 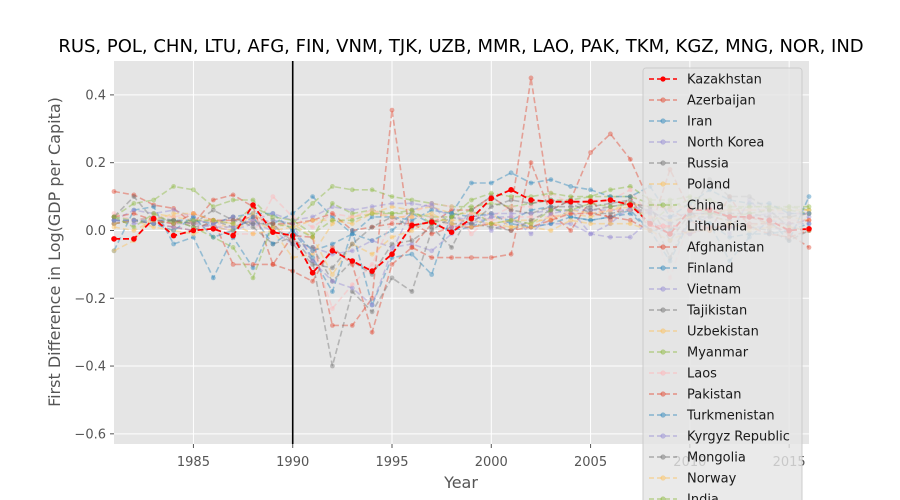 What do you see at coordinates (712, 416) in the screenshot?
I see `legend-item: Turkmenistan` at bounding box center [712, 416].